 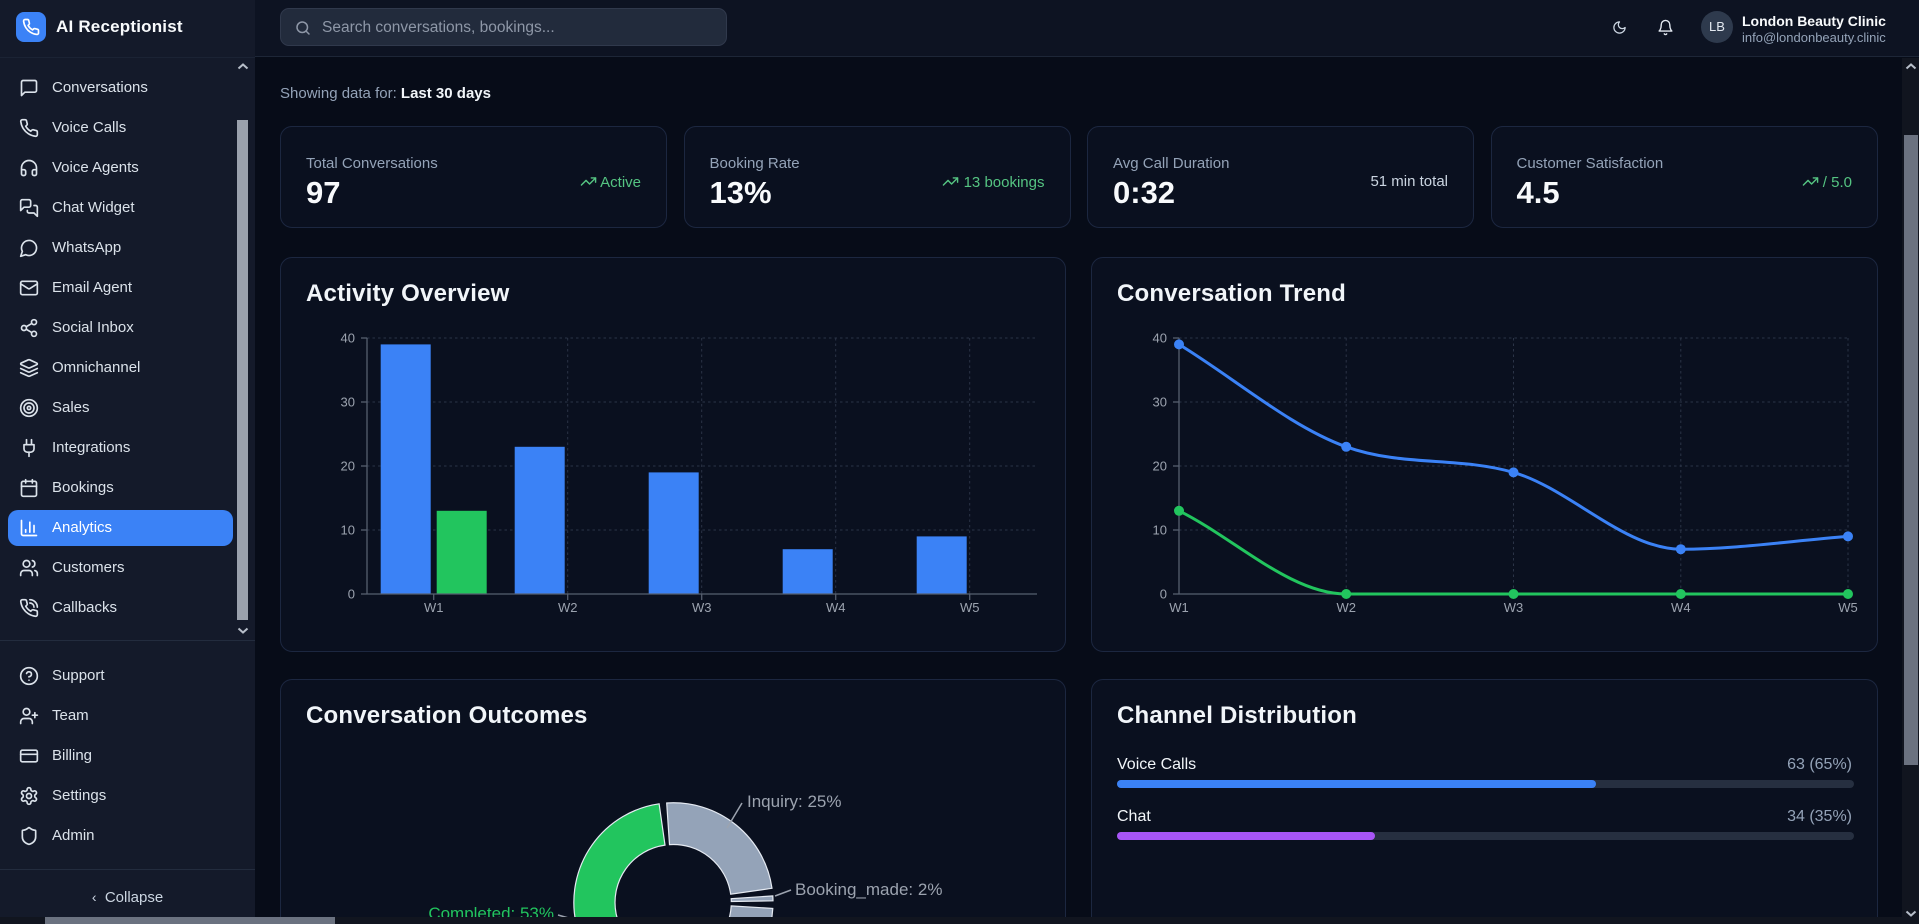 What do you see at coordinates (794, 801) in the screenshot?
I see `svg-text: Inquiry: 25%` at bounding box center [794, 801].